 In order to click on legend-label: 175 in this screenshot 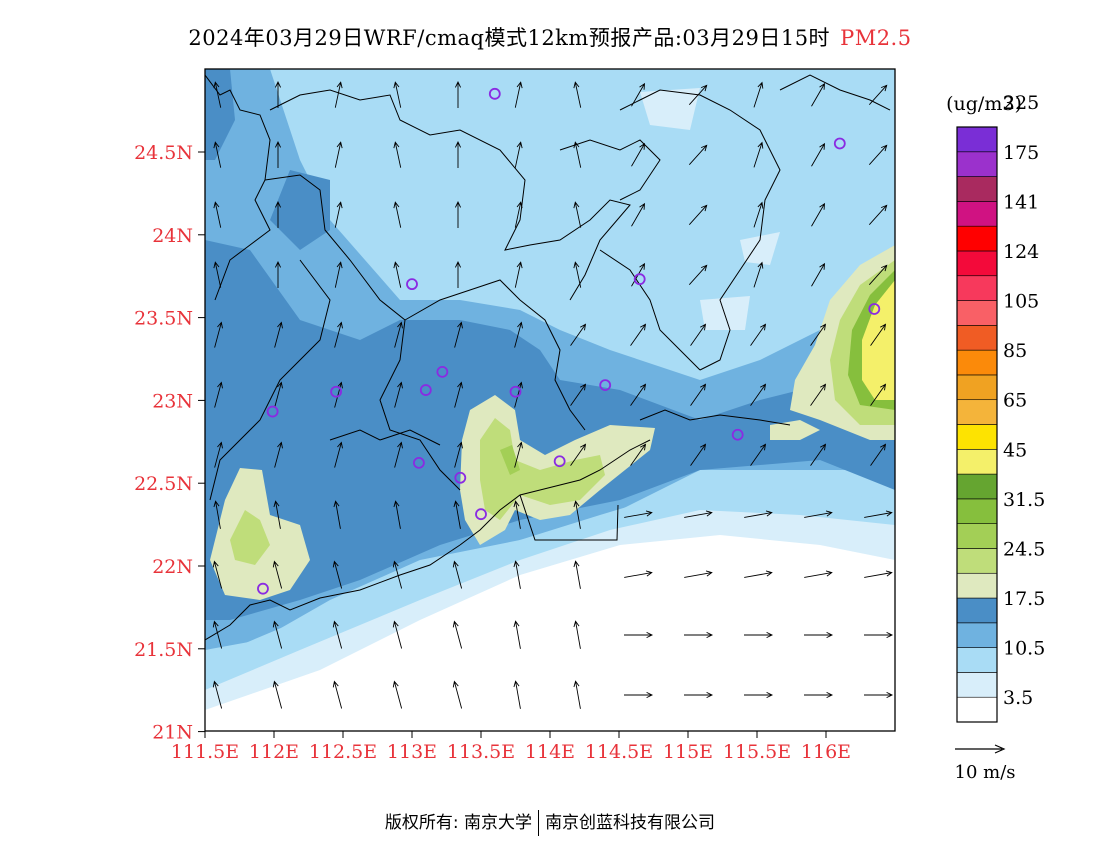, I will do `click(1021, 153)`.